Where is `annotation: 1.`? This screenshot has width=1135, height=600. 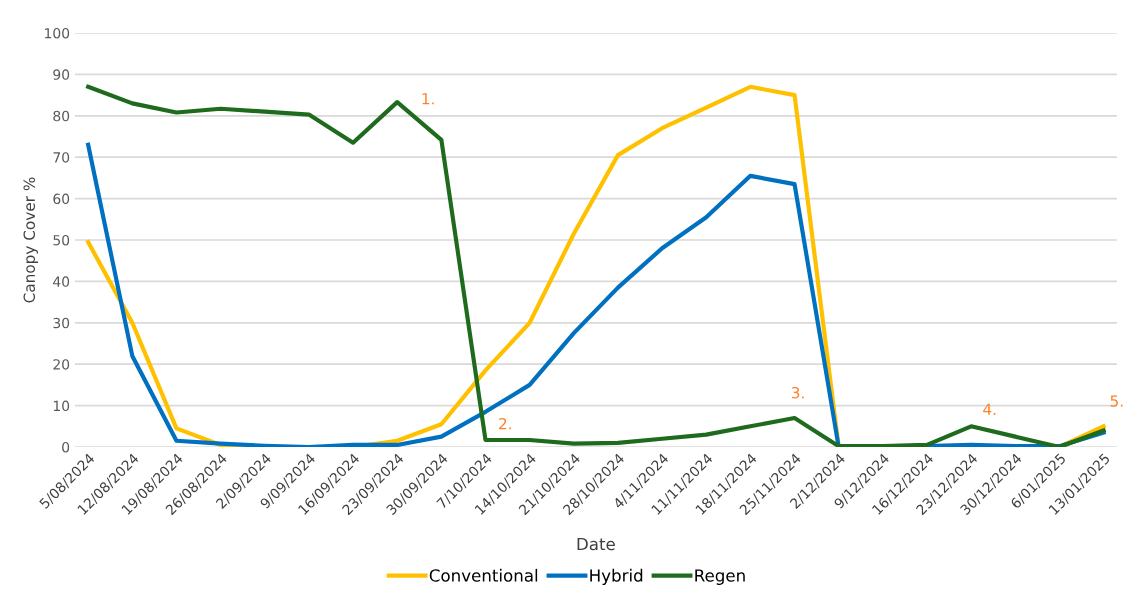 annotation: 1. is located at coordinates (428, 99).